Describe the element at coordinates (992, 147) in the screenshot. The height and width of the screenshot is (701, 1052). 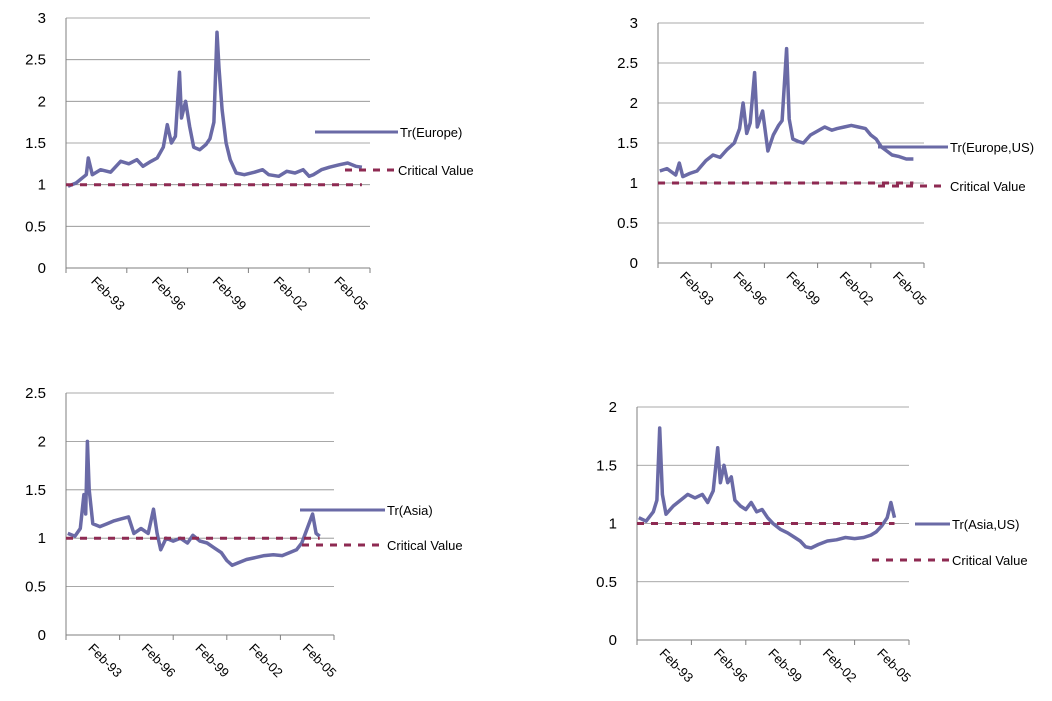
I see `legend-label: Tr(Europe,US)` at that location.